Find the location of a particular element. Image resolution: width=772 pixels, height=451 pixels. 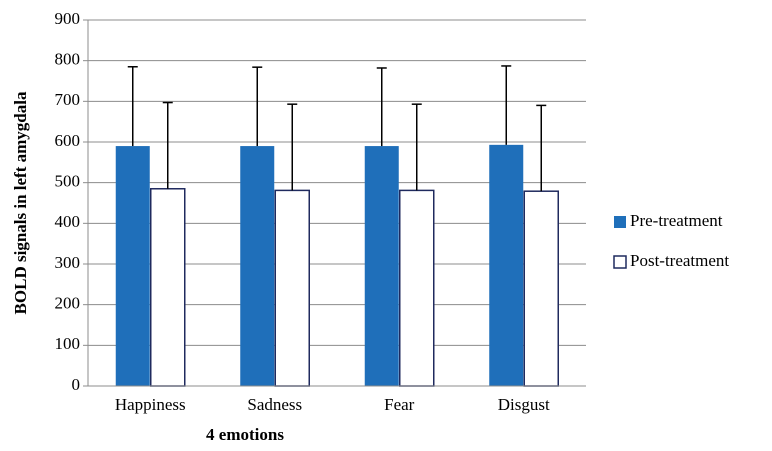

y-tick-label: 100 is located at coordinates (68, 343).